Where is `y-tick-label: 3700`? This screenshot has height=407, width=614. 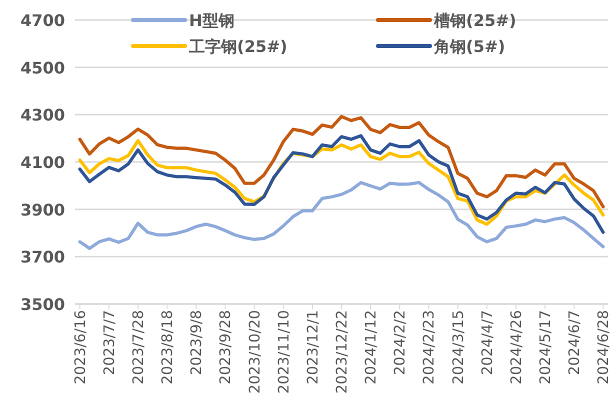 y-tick-label: 3700 is located at coordinates (42, 257).